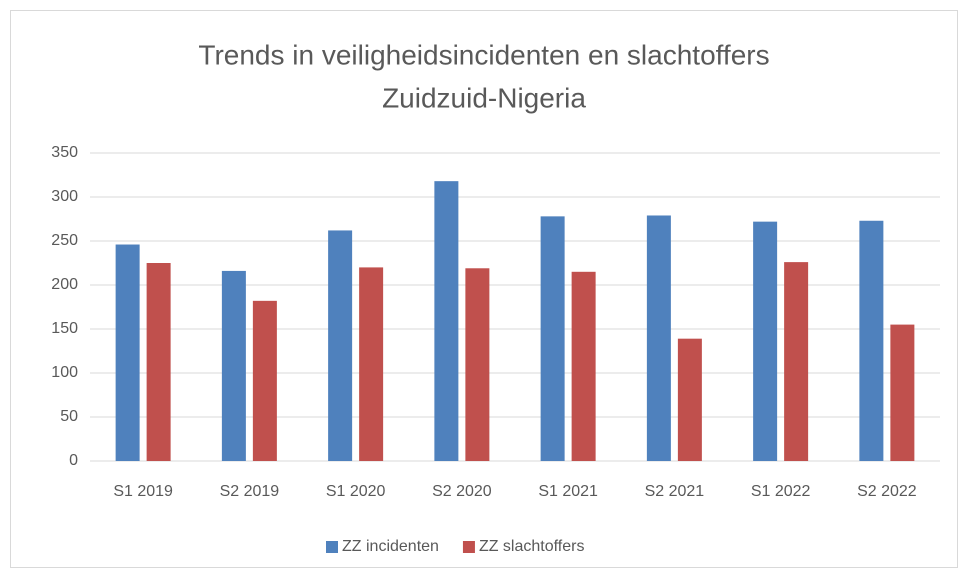  What do you see at coordinates (781, 491) in the screenshot?
I see `x-tick-label: S1 2022` at bounding box center [781, 491].